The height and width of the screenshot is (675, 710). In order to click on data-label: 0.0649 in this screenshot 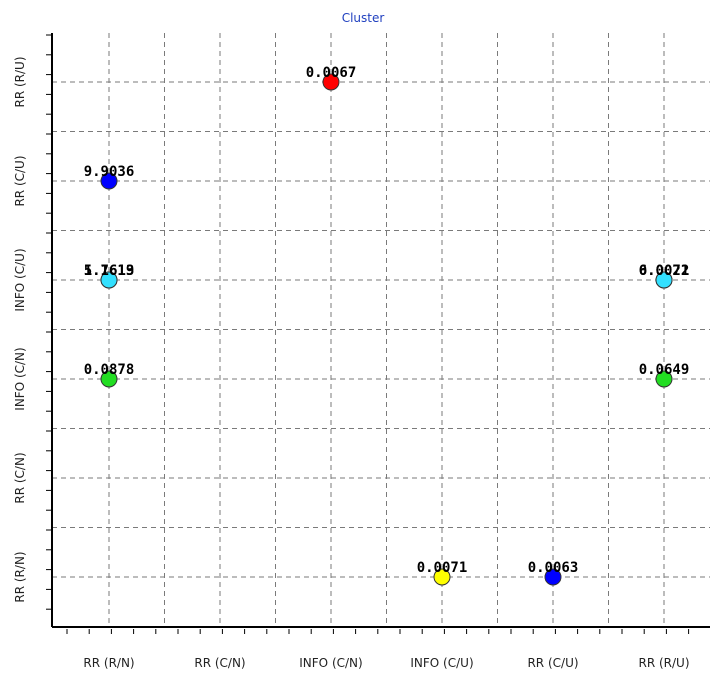, I will do `click(664, 370)`.